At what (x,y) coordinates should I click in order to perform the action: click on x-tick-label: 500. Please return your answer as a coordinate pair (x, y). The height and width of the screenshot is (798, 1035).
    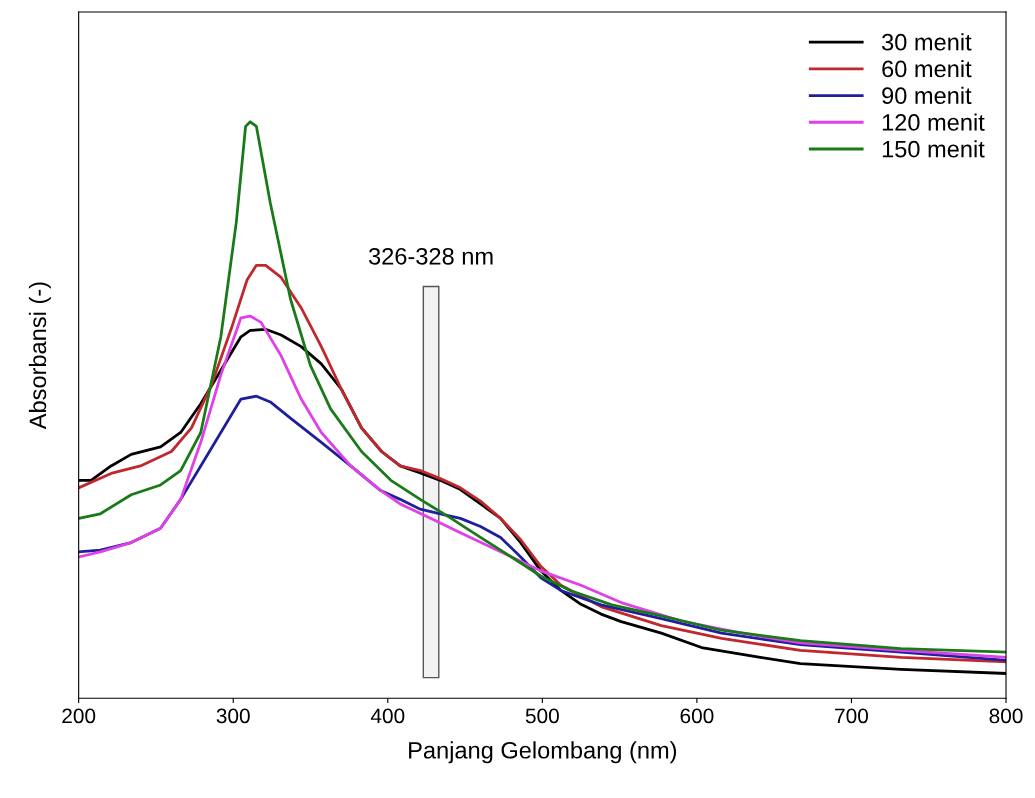
    Looking at the image, I should click on (542, 716).